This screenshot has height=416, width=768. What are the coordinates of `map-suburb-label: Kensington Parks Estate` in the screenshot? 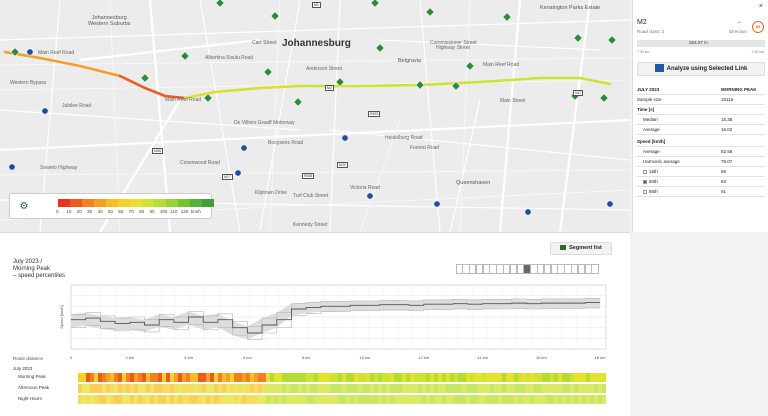 It's located at (570, 8).